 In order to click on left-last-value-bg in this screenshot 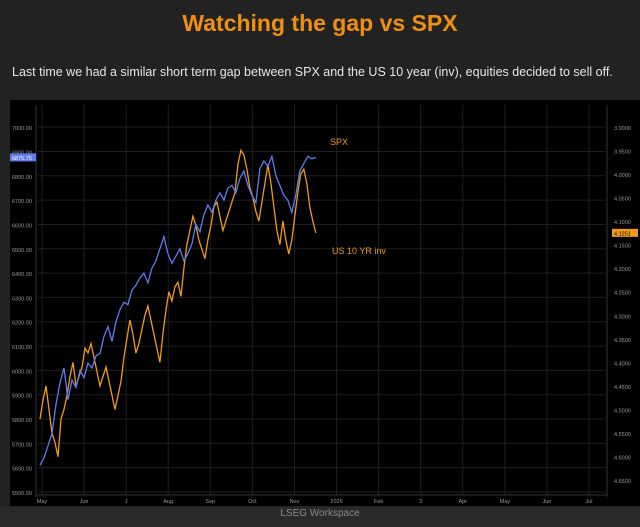, I will do `click(23, 157)`.